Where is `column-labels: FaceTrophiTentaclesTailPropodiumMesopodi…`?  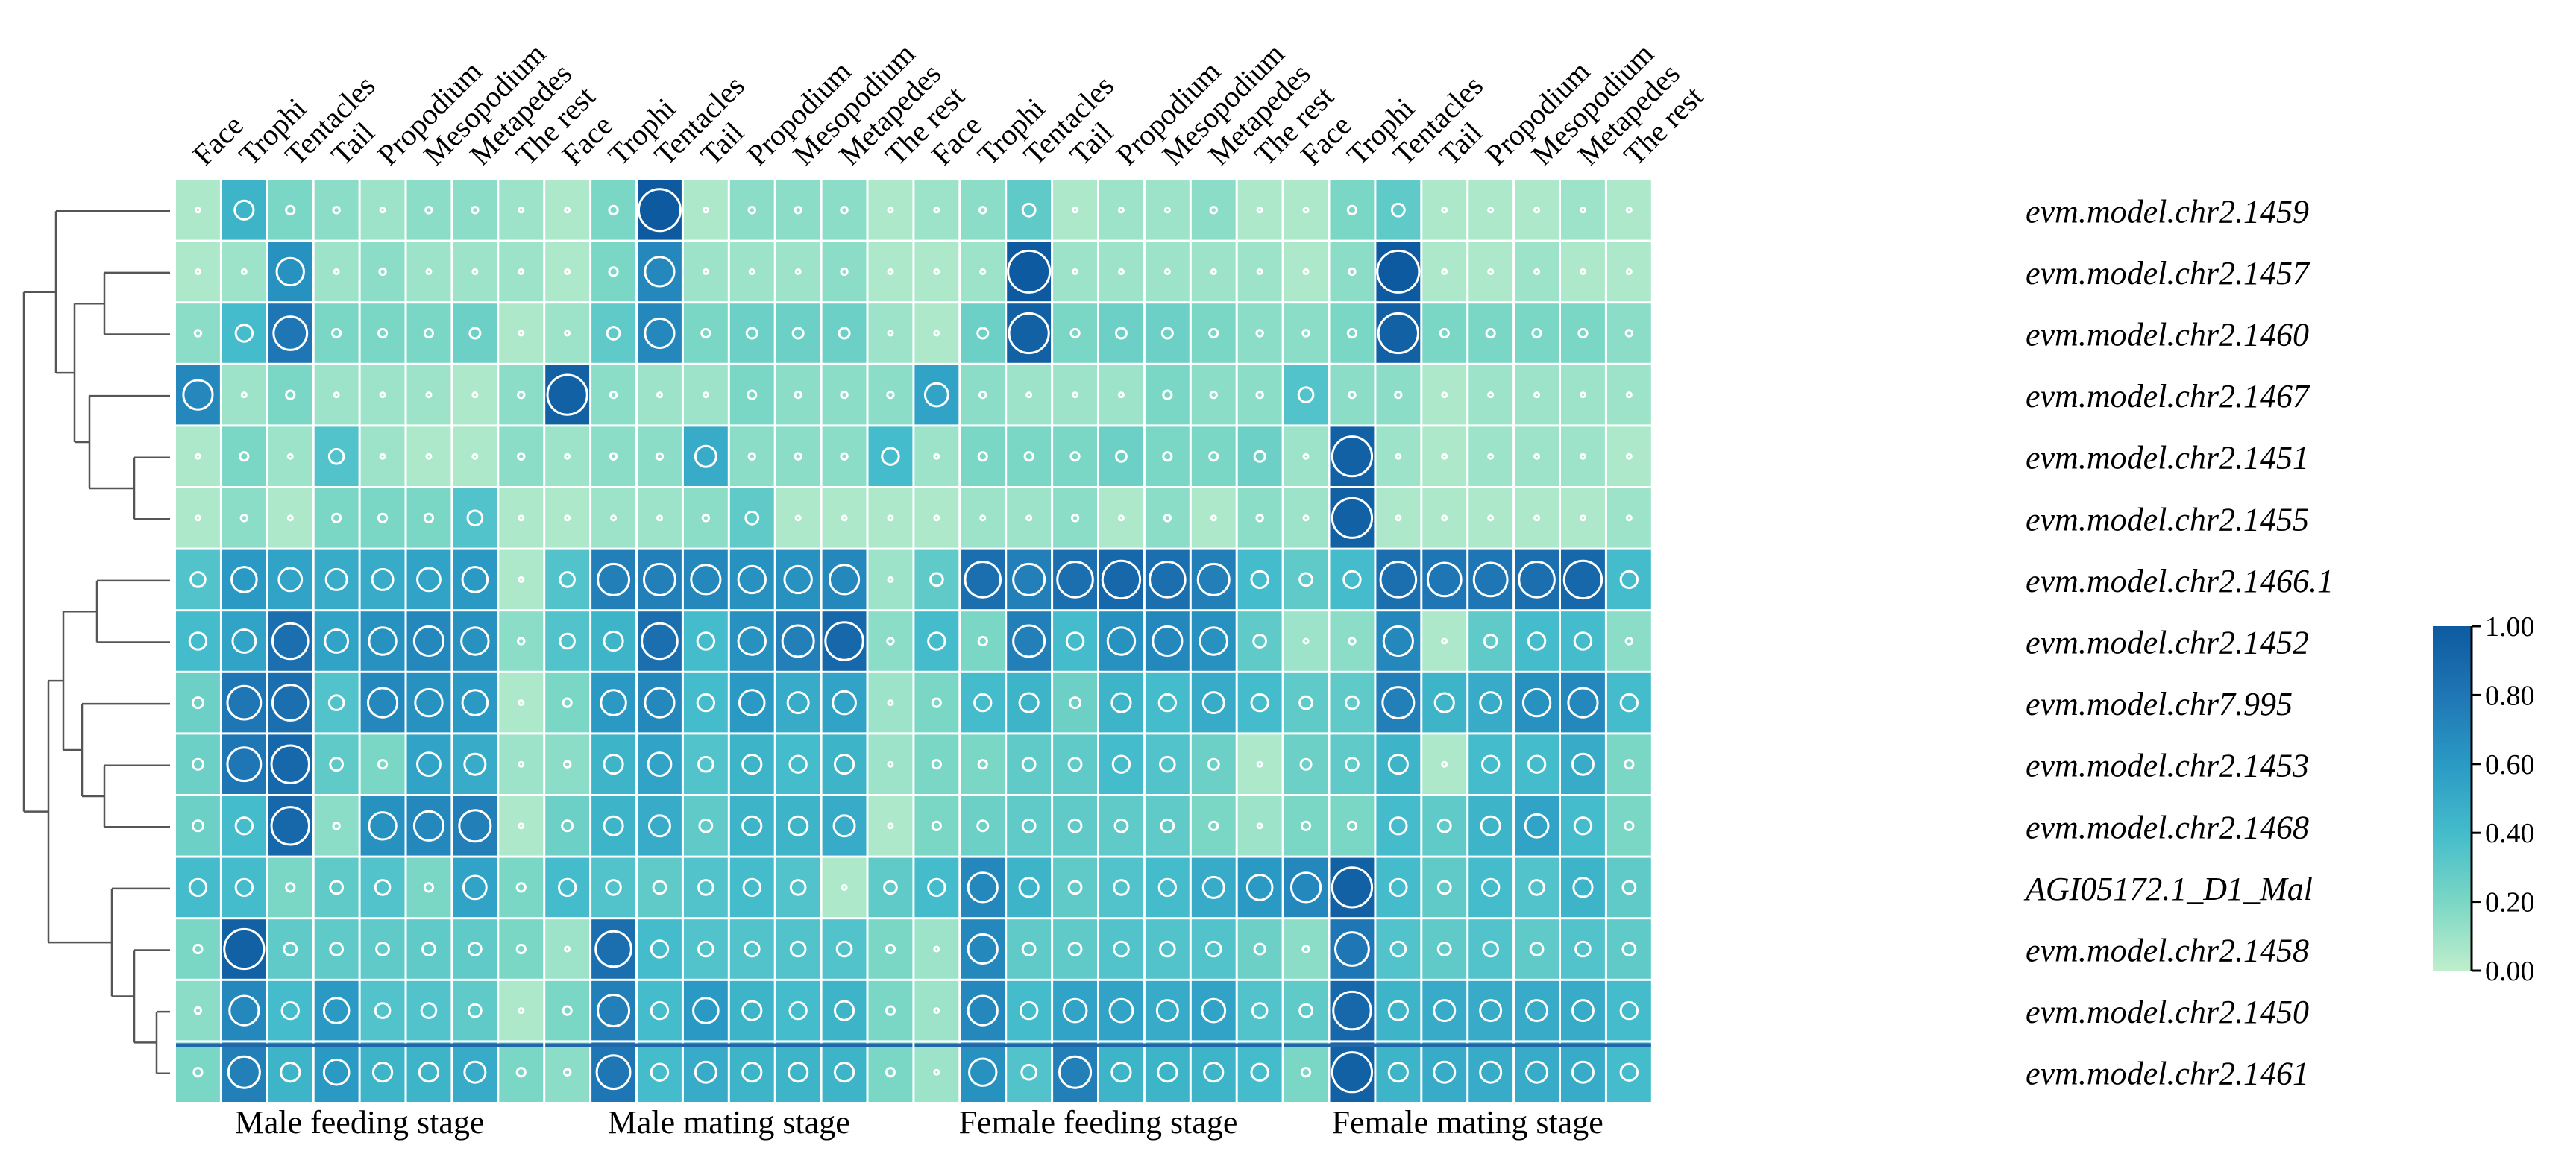
column-labels: FaceTrophiTentaclesTailPropodiumMesopodi… is located at coordinates (948, 104).